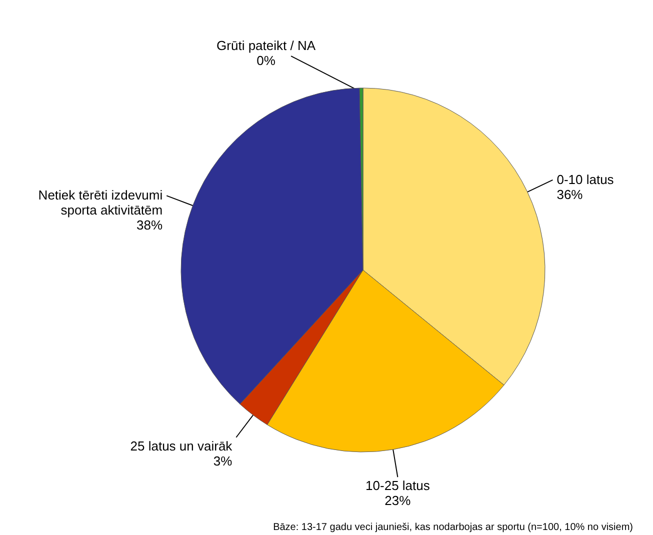 This screenshot has width=653, height=535. What do you see at coordinates (181, 446) in the screenshot?
I see `slice-label: 25 latus un vairāk` at bounding box center [181, 446].